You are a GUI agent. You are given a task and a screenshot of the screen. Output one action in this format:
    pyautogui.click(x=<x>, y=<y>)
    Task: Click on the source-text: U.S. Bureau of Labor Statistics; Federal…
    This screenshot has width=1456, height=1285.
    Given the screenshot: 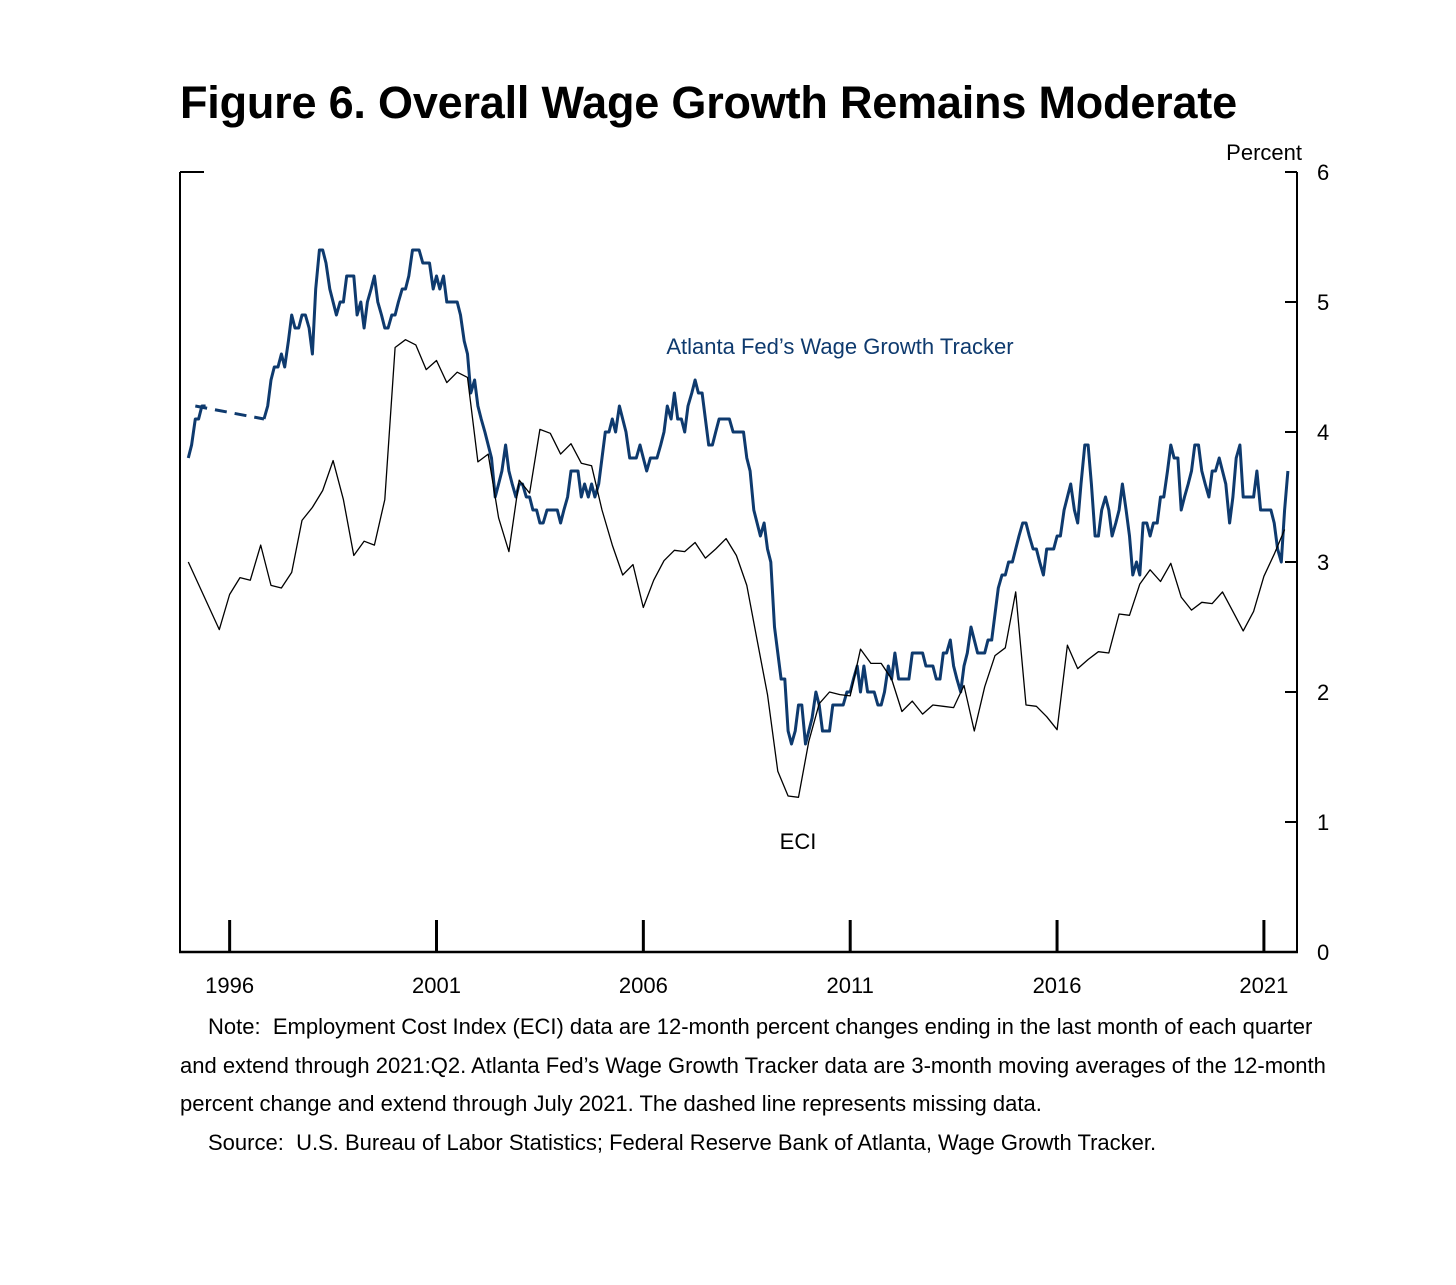 What is the action you would take?
    pyautogui.click(x=726, y=1142)
    